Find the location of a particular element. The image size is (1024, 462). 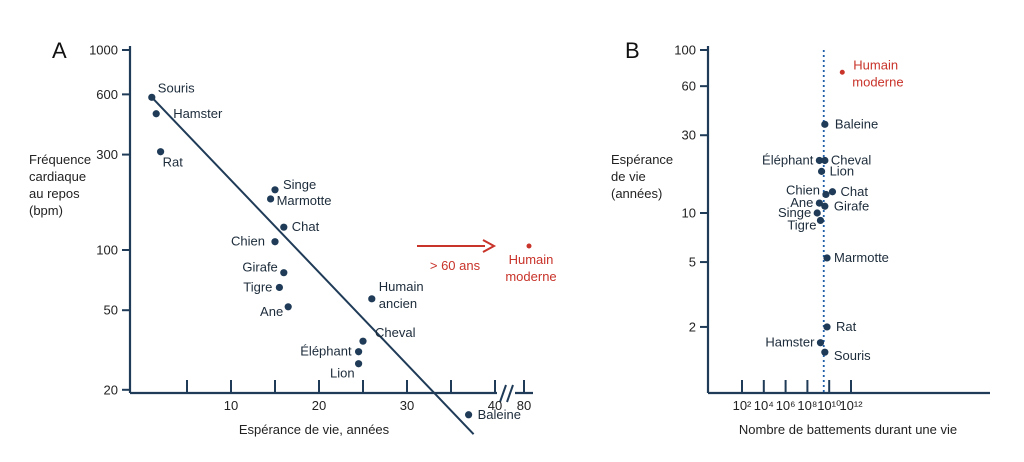

y-tick-label-b: 2 is located at coordinates (692, 326).